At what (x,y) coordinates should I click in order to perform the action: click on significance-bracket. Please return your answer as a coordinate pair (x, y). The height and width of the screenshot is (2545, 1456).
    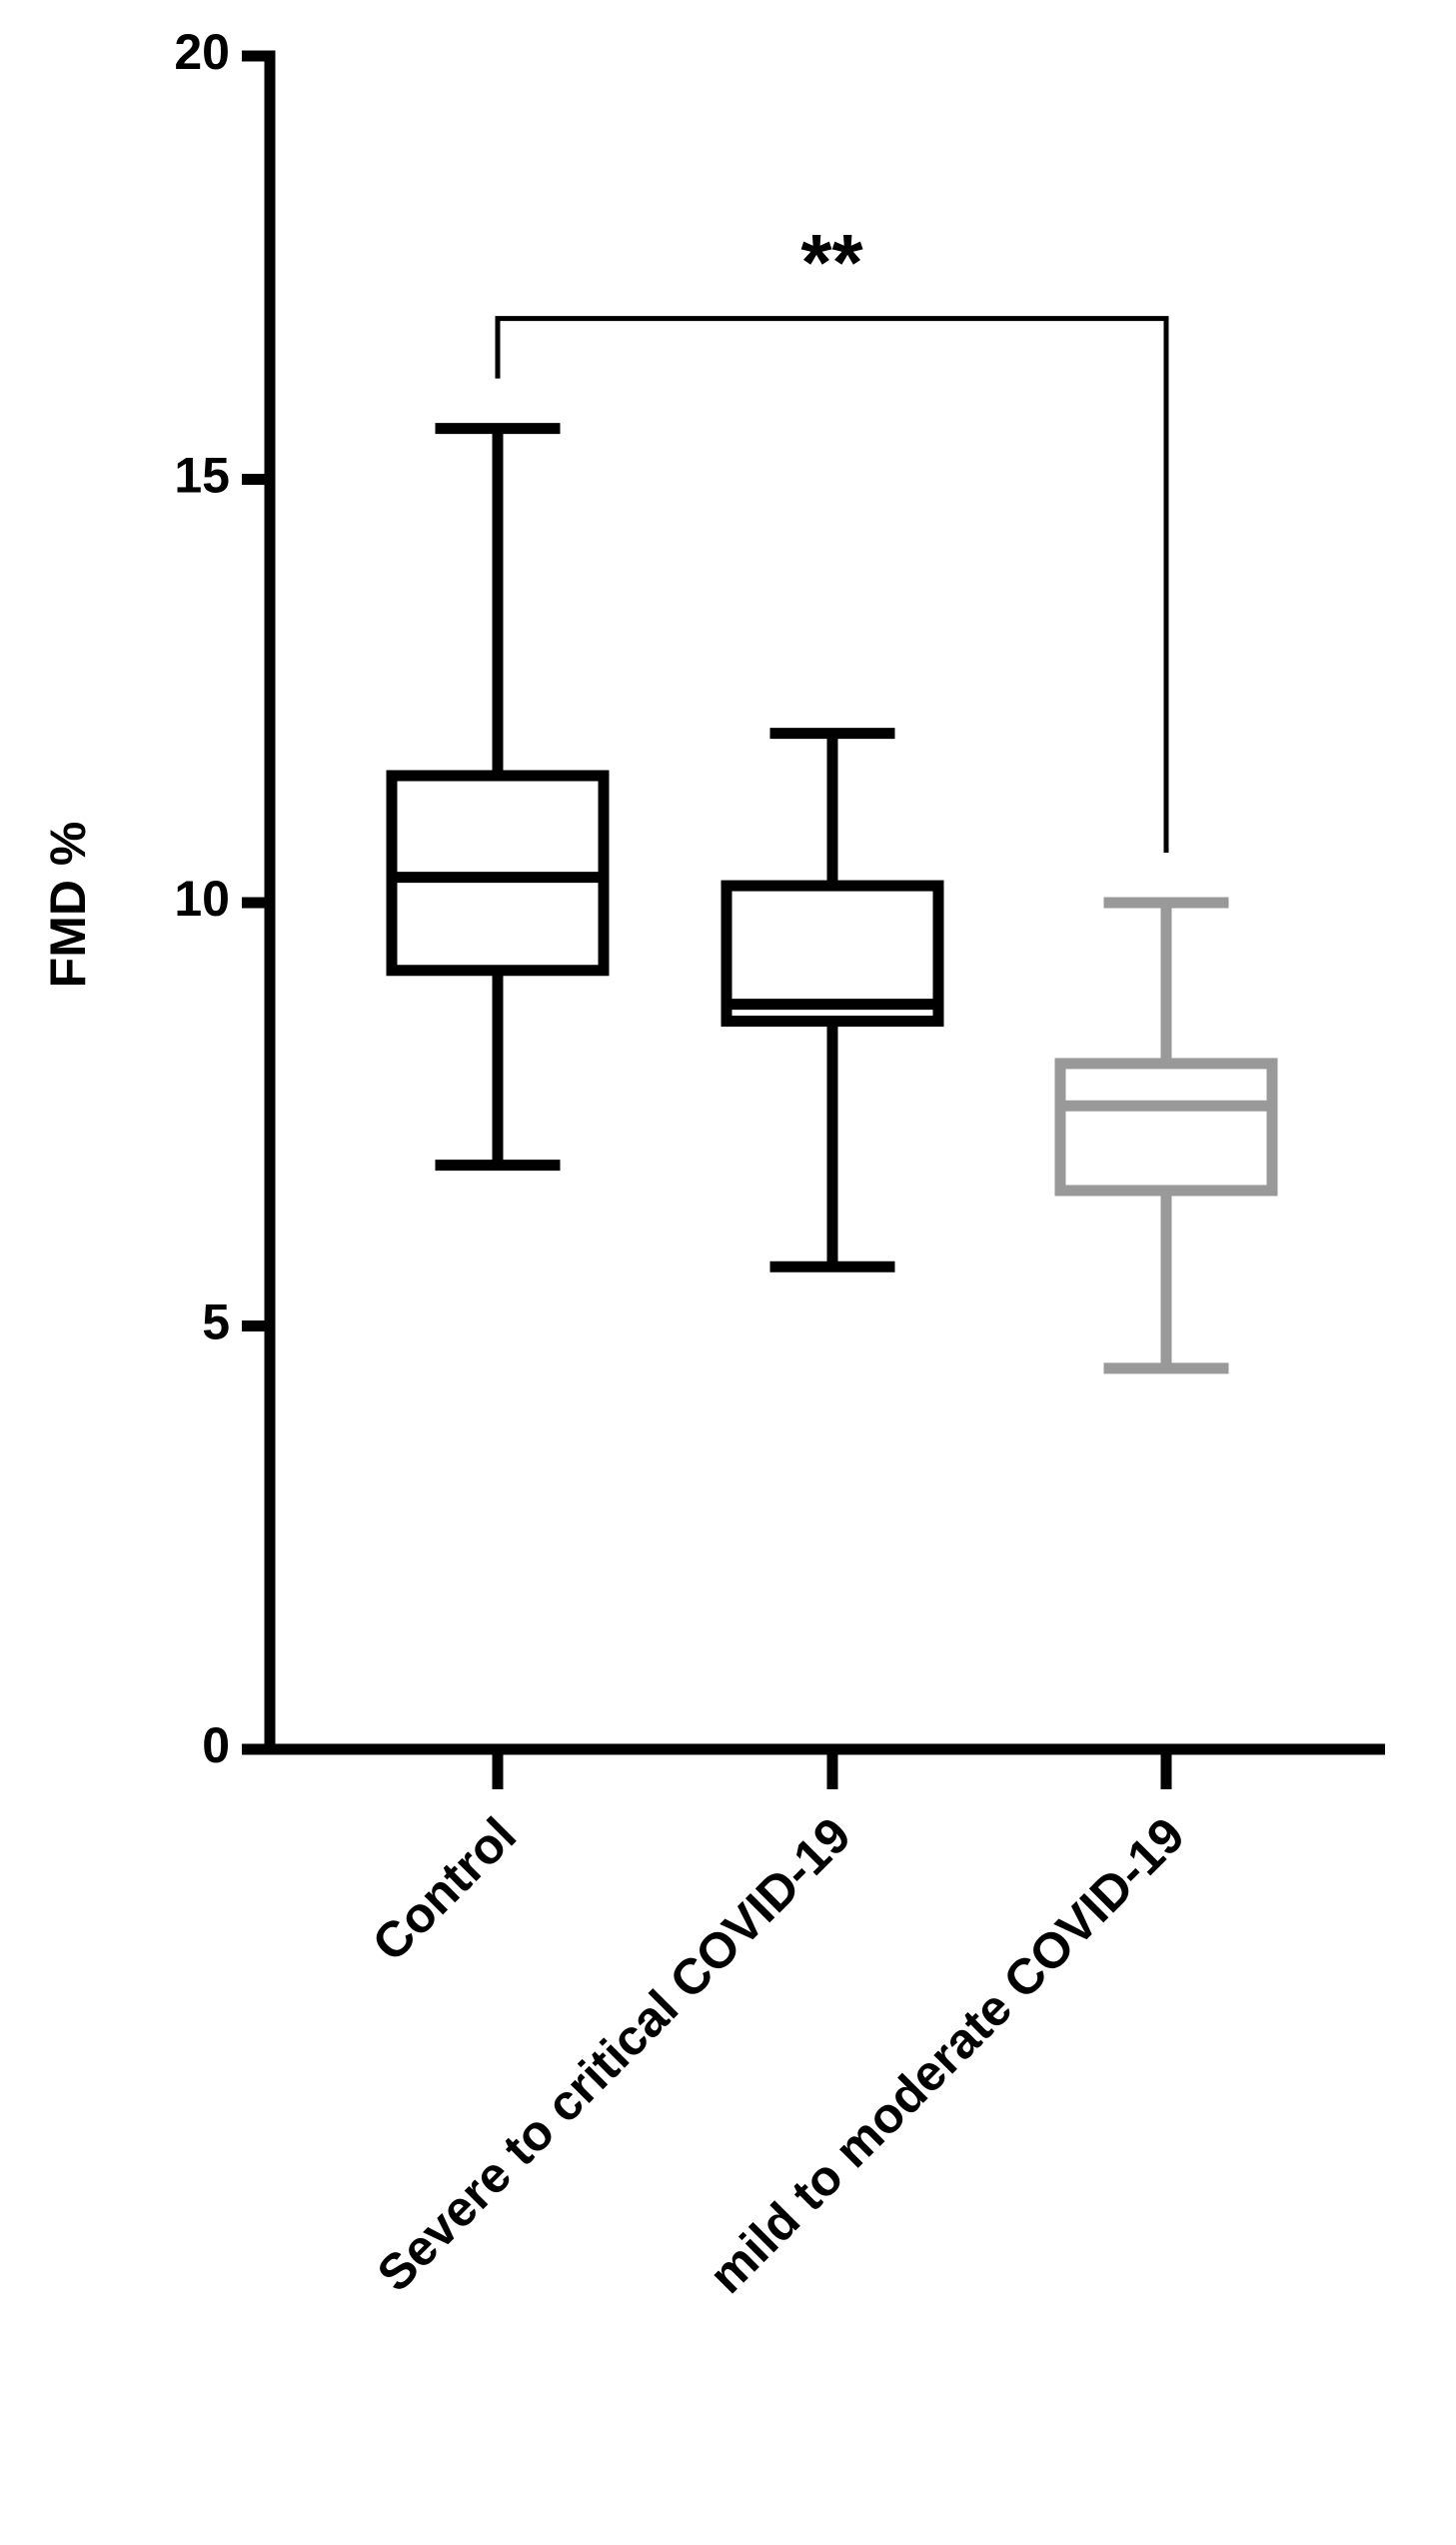
    Looking at the image, I should click on (832, 584).